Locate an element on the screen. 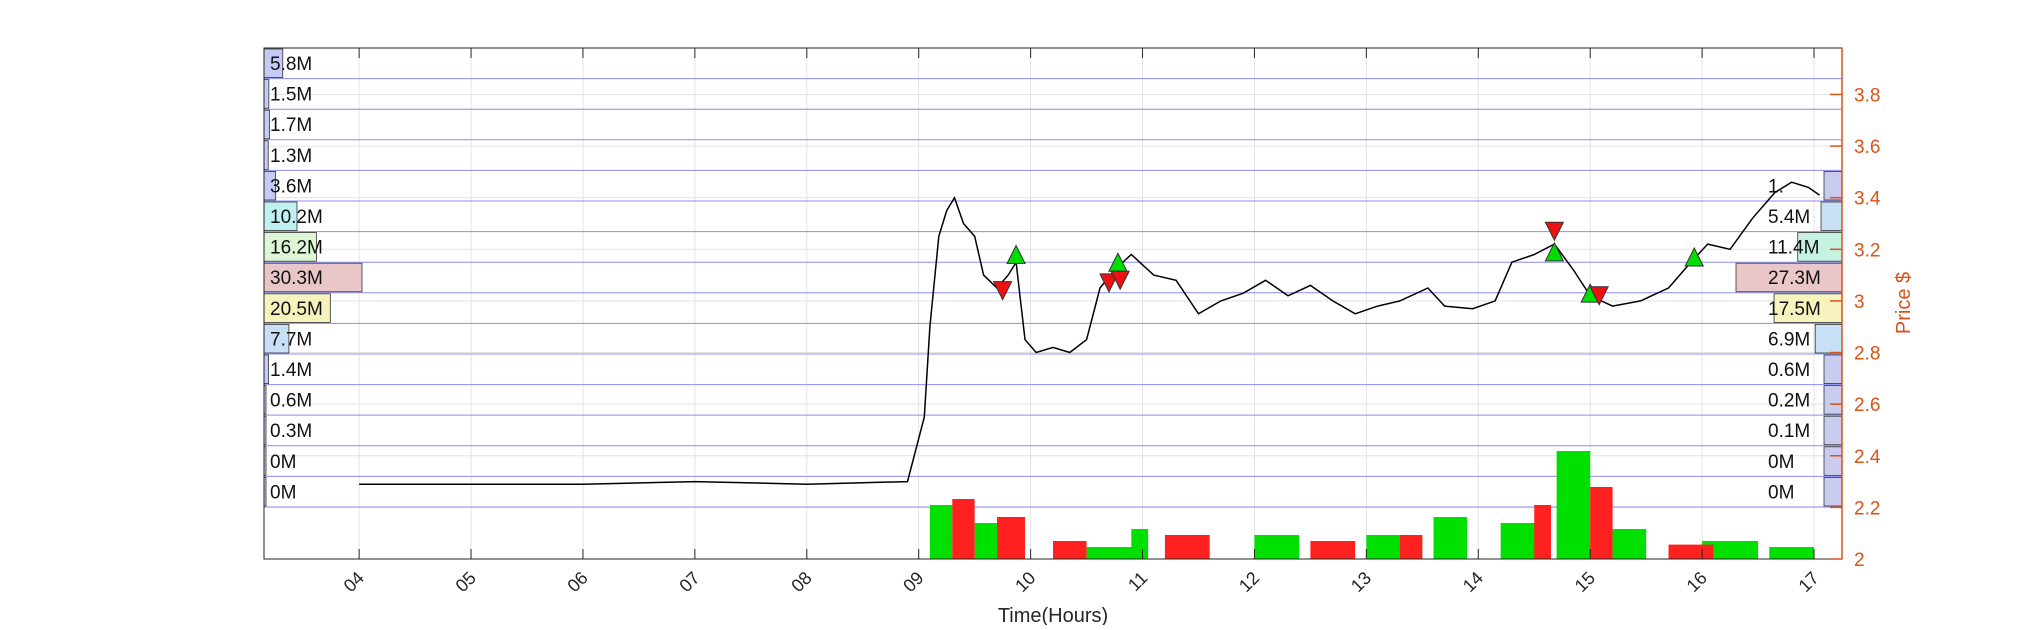 The height and width of the screenshot is (630, 2031). x-tick-label: 16 is located at coordinates (1697, 582).